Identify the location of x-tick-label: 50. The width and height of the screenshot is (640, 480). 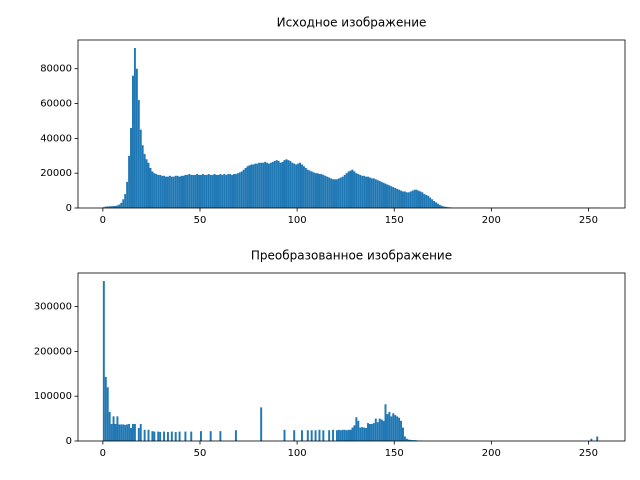
(200, 220).